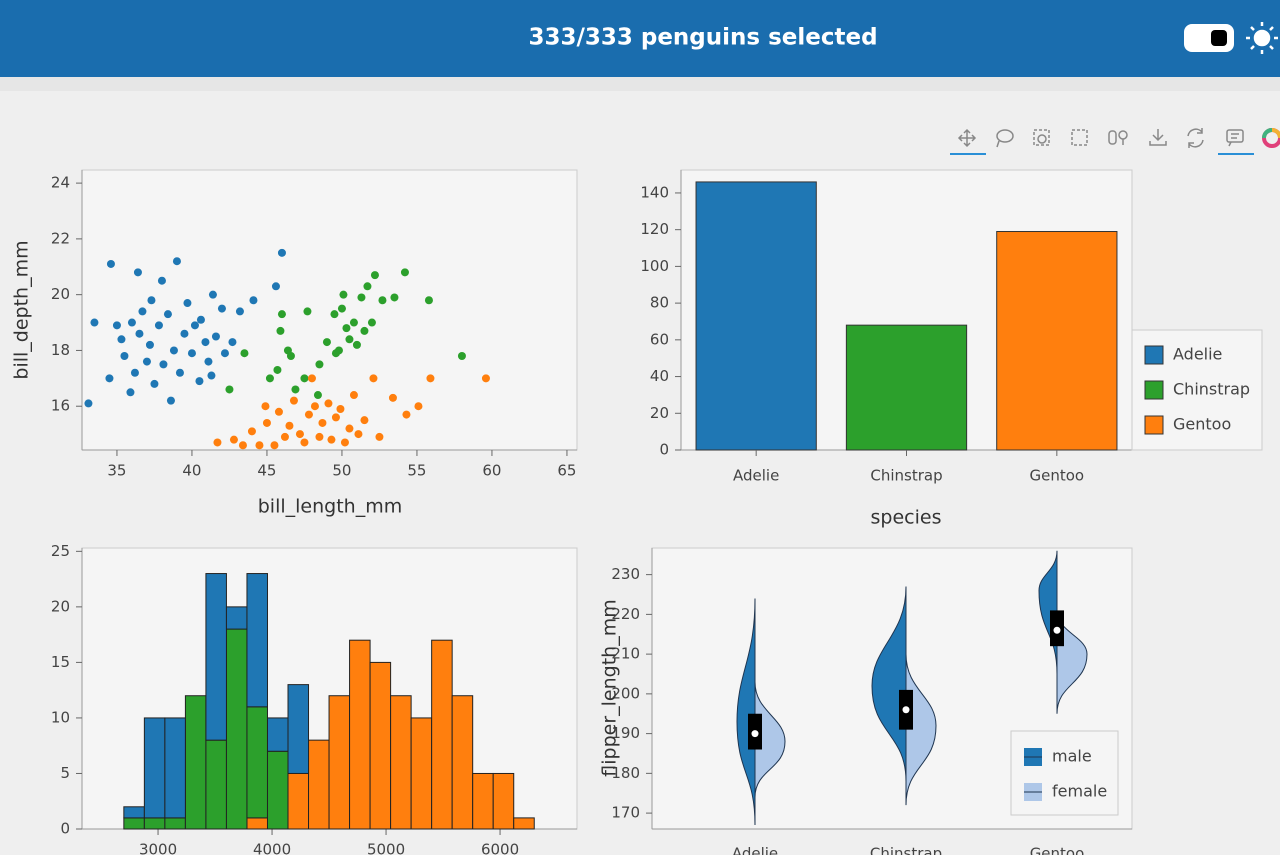  Describe the element at coordinates (1005, 138) in the screenshot. I see `lasso-tool` at that location.